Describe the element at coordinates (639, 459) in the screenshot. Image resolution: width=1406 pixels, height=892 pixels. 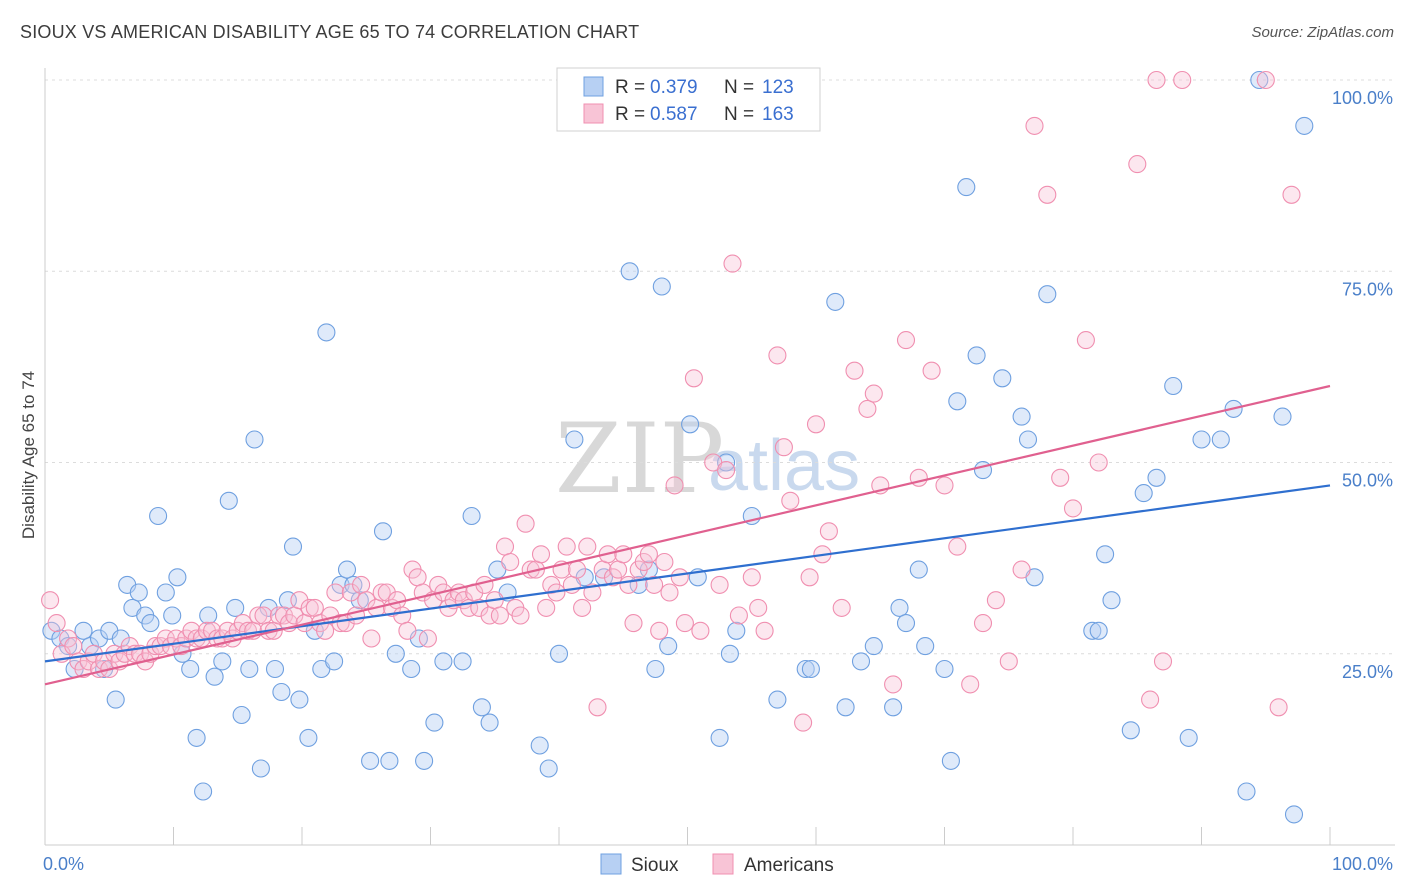
I see `watermark-zip: ZIP` at that location.